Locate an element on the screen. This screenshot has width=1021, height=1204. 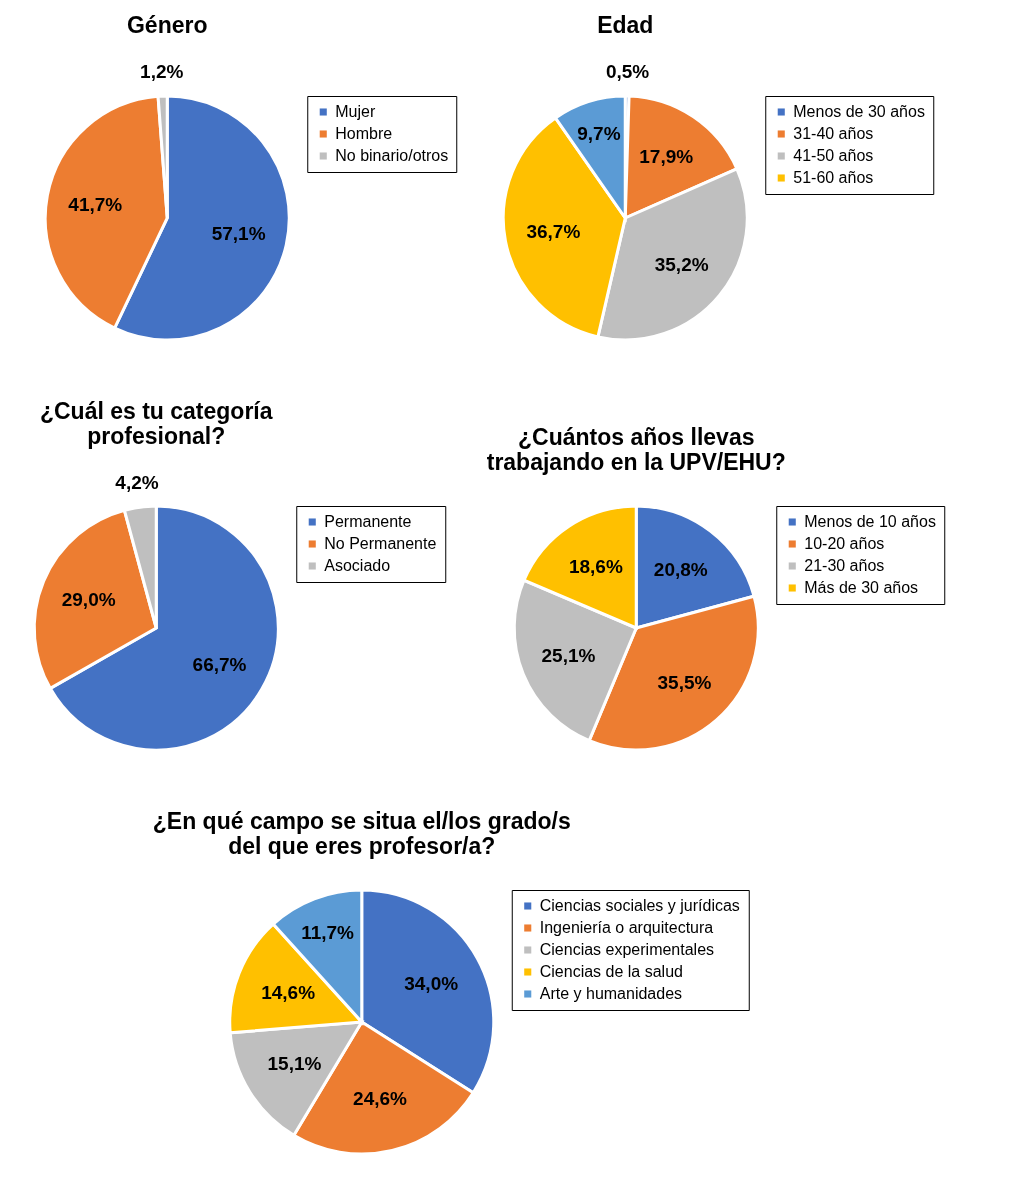
legend-label: Menos de 10 años is located at coordinates (870, 521).